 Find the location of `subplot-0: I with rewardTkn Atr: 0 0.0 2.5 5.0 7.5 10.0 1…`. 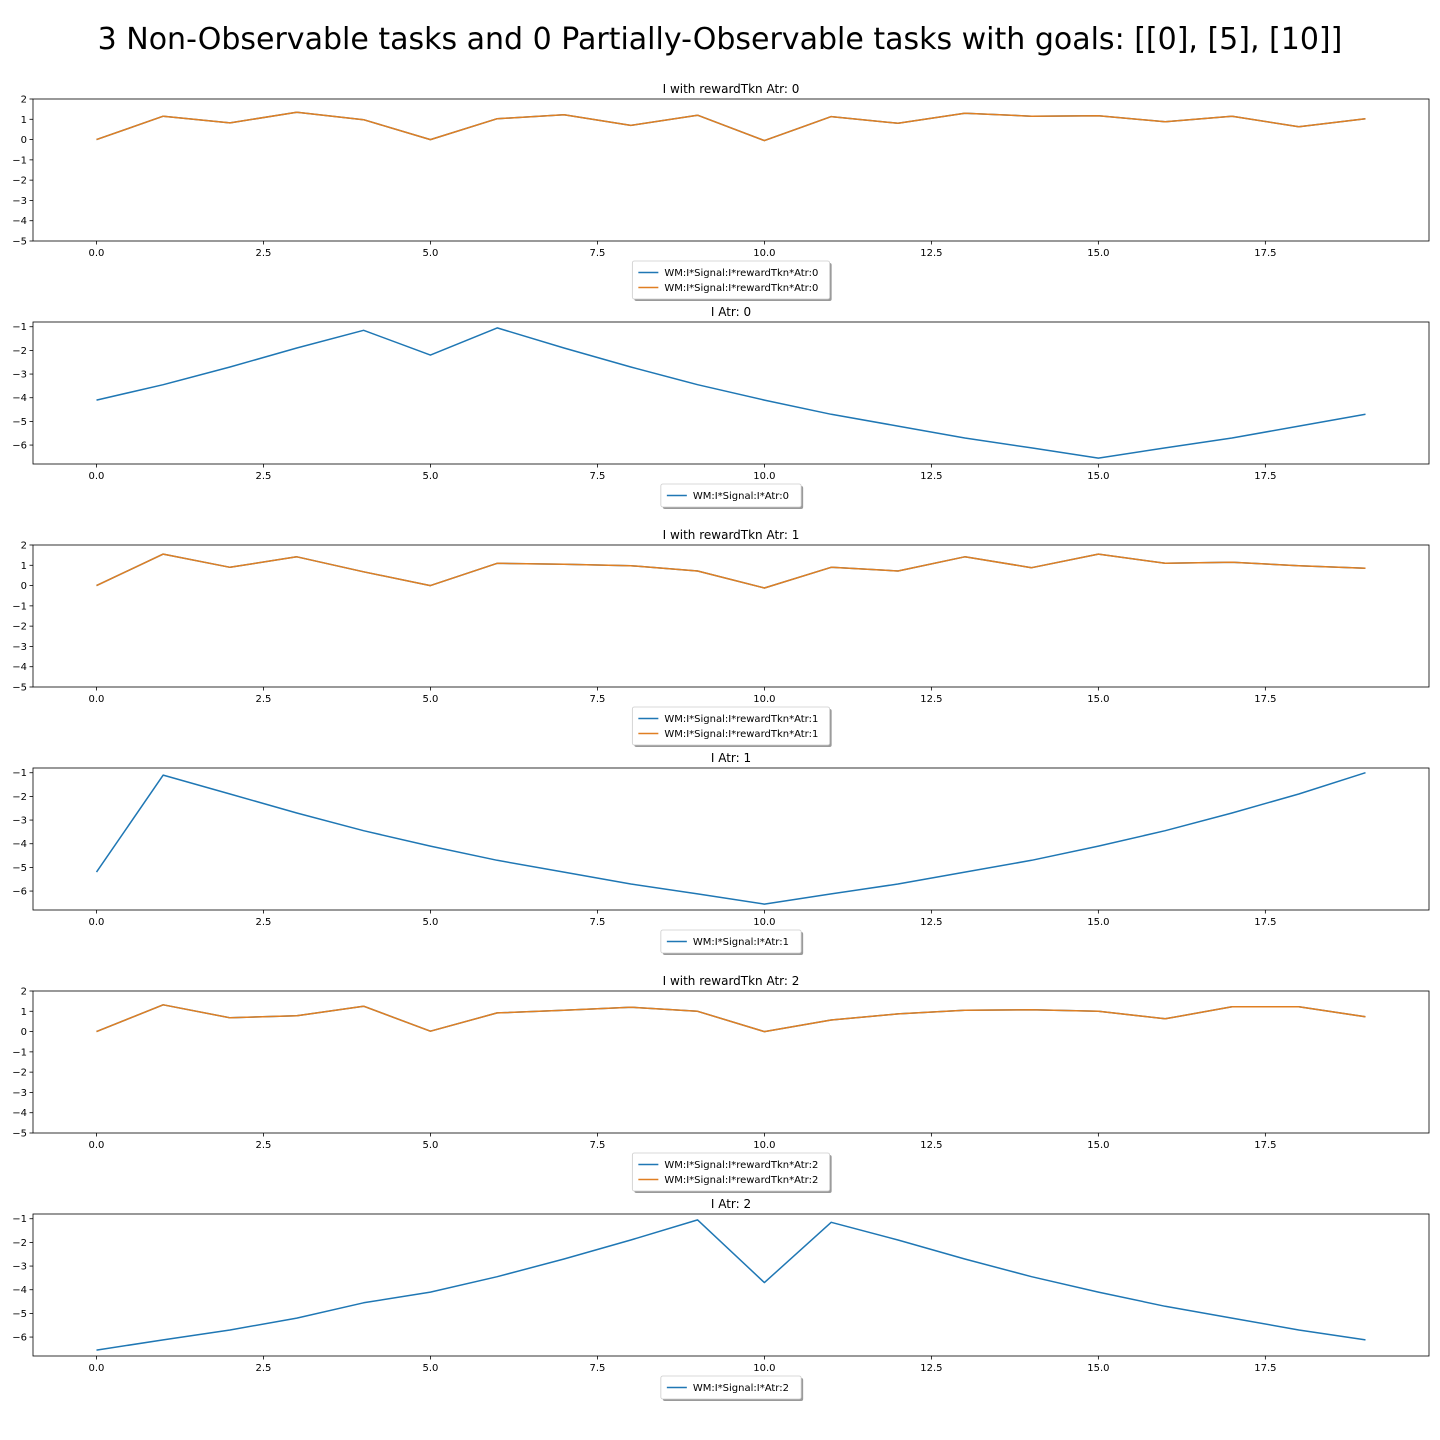

subplot-0: I with rewardTkn Atr: 0 0.0 2.5 5.0 7.5 10.0 1… is located at coordinates (721, 191).